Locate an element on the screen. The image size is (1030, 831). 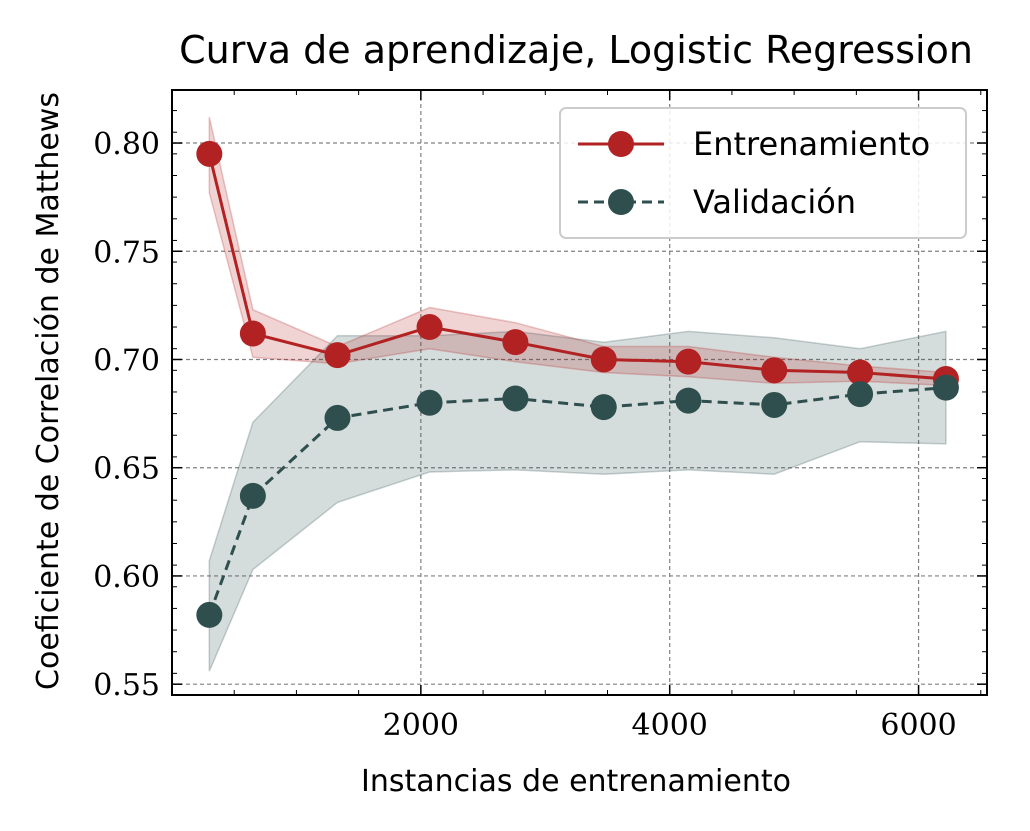
legend-marker-training is located at coordinates (621, 144).